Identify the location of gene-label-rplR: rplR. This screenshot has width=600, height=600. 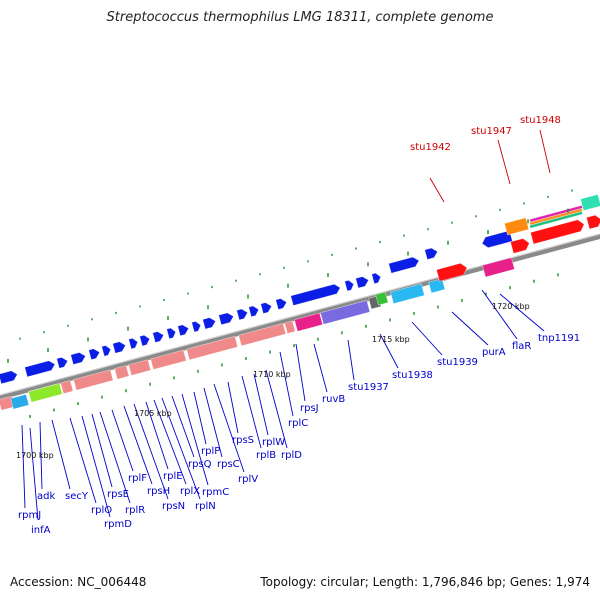
(135, 510).